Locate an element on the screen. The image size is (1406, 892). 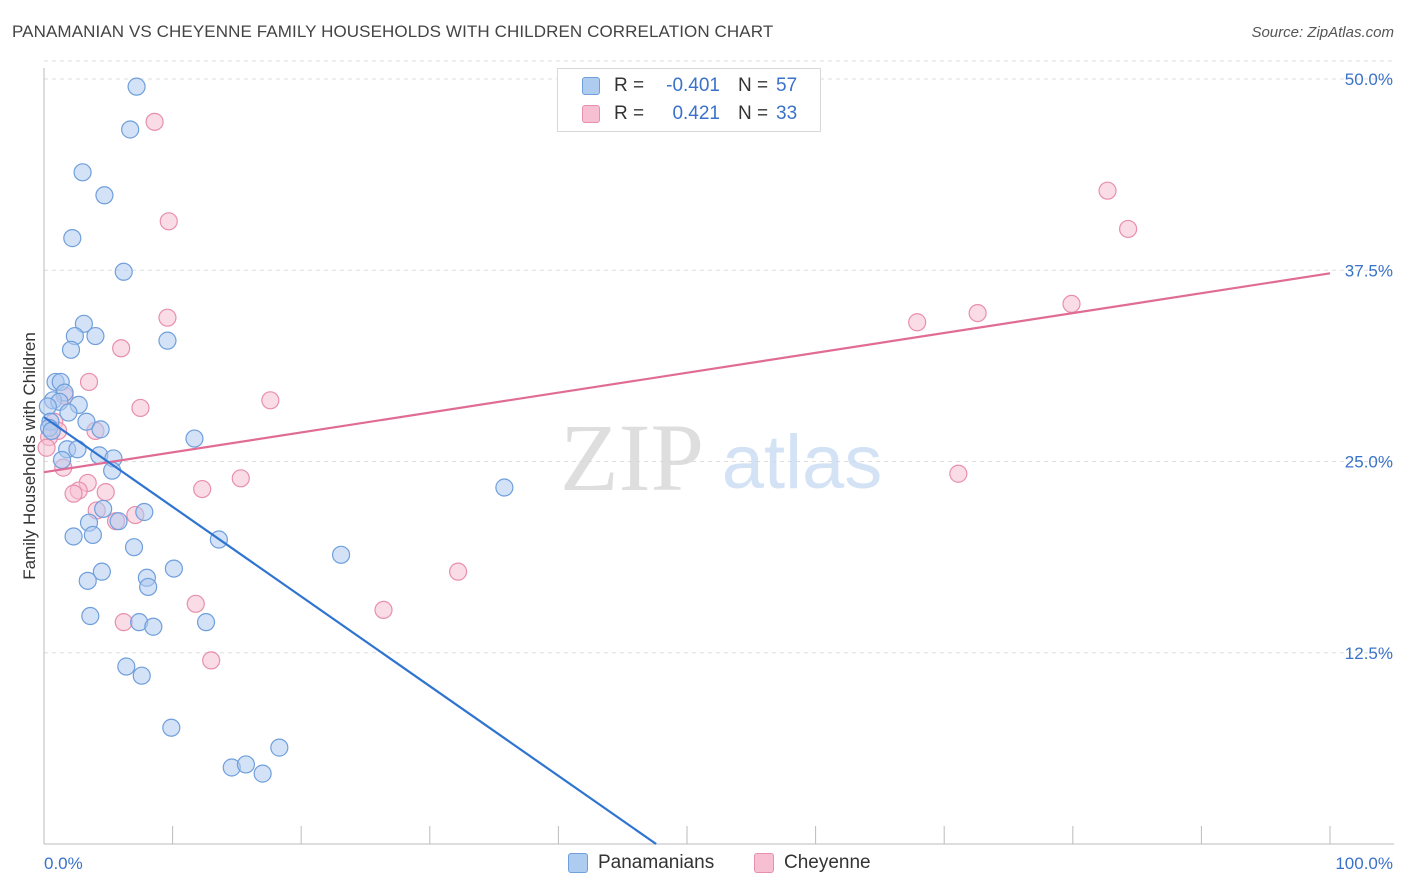
bottom-legend-panamanians: Panamanians is located at coordinates (641, 863).